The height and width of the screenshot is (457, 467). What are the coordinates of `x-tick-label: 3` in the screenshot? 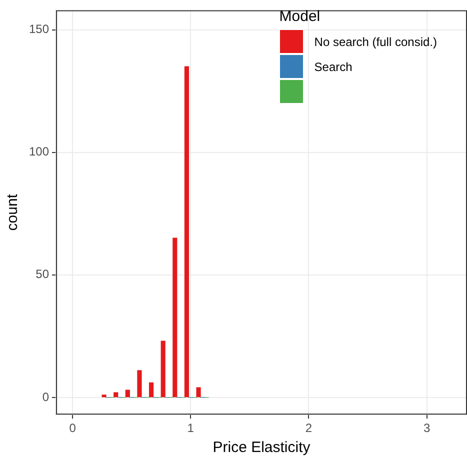 It's located at (427, 428).